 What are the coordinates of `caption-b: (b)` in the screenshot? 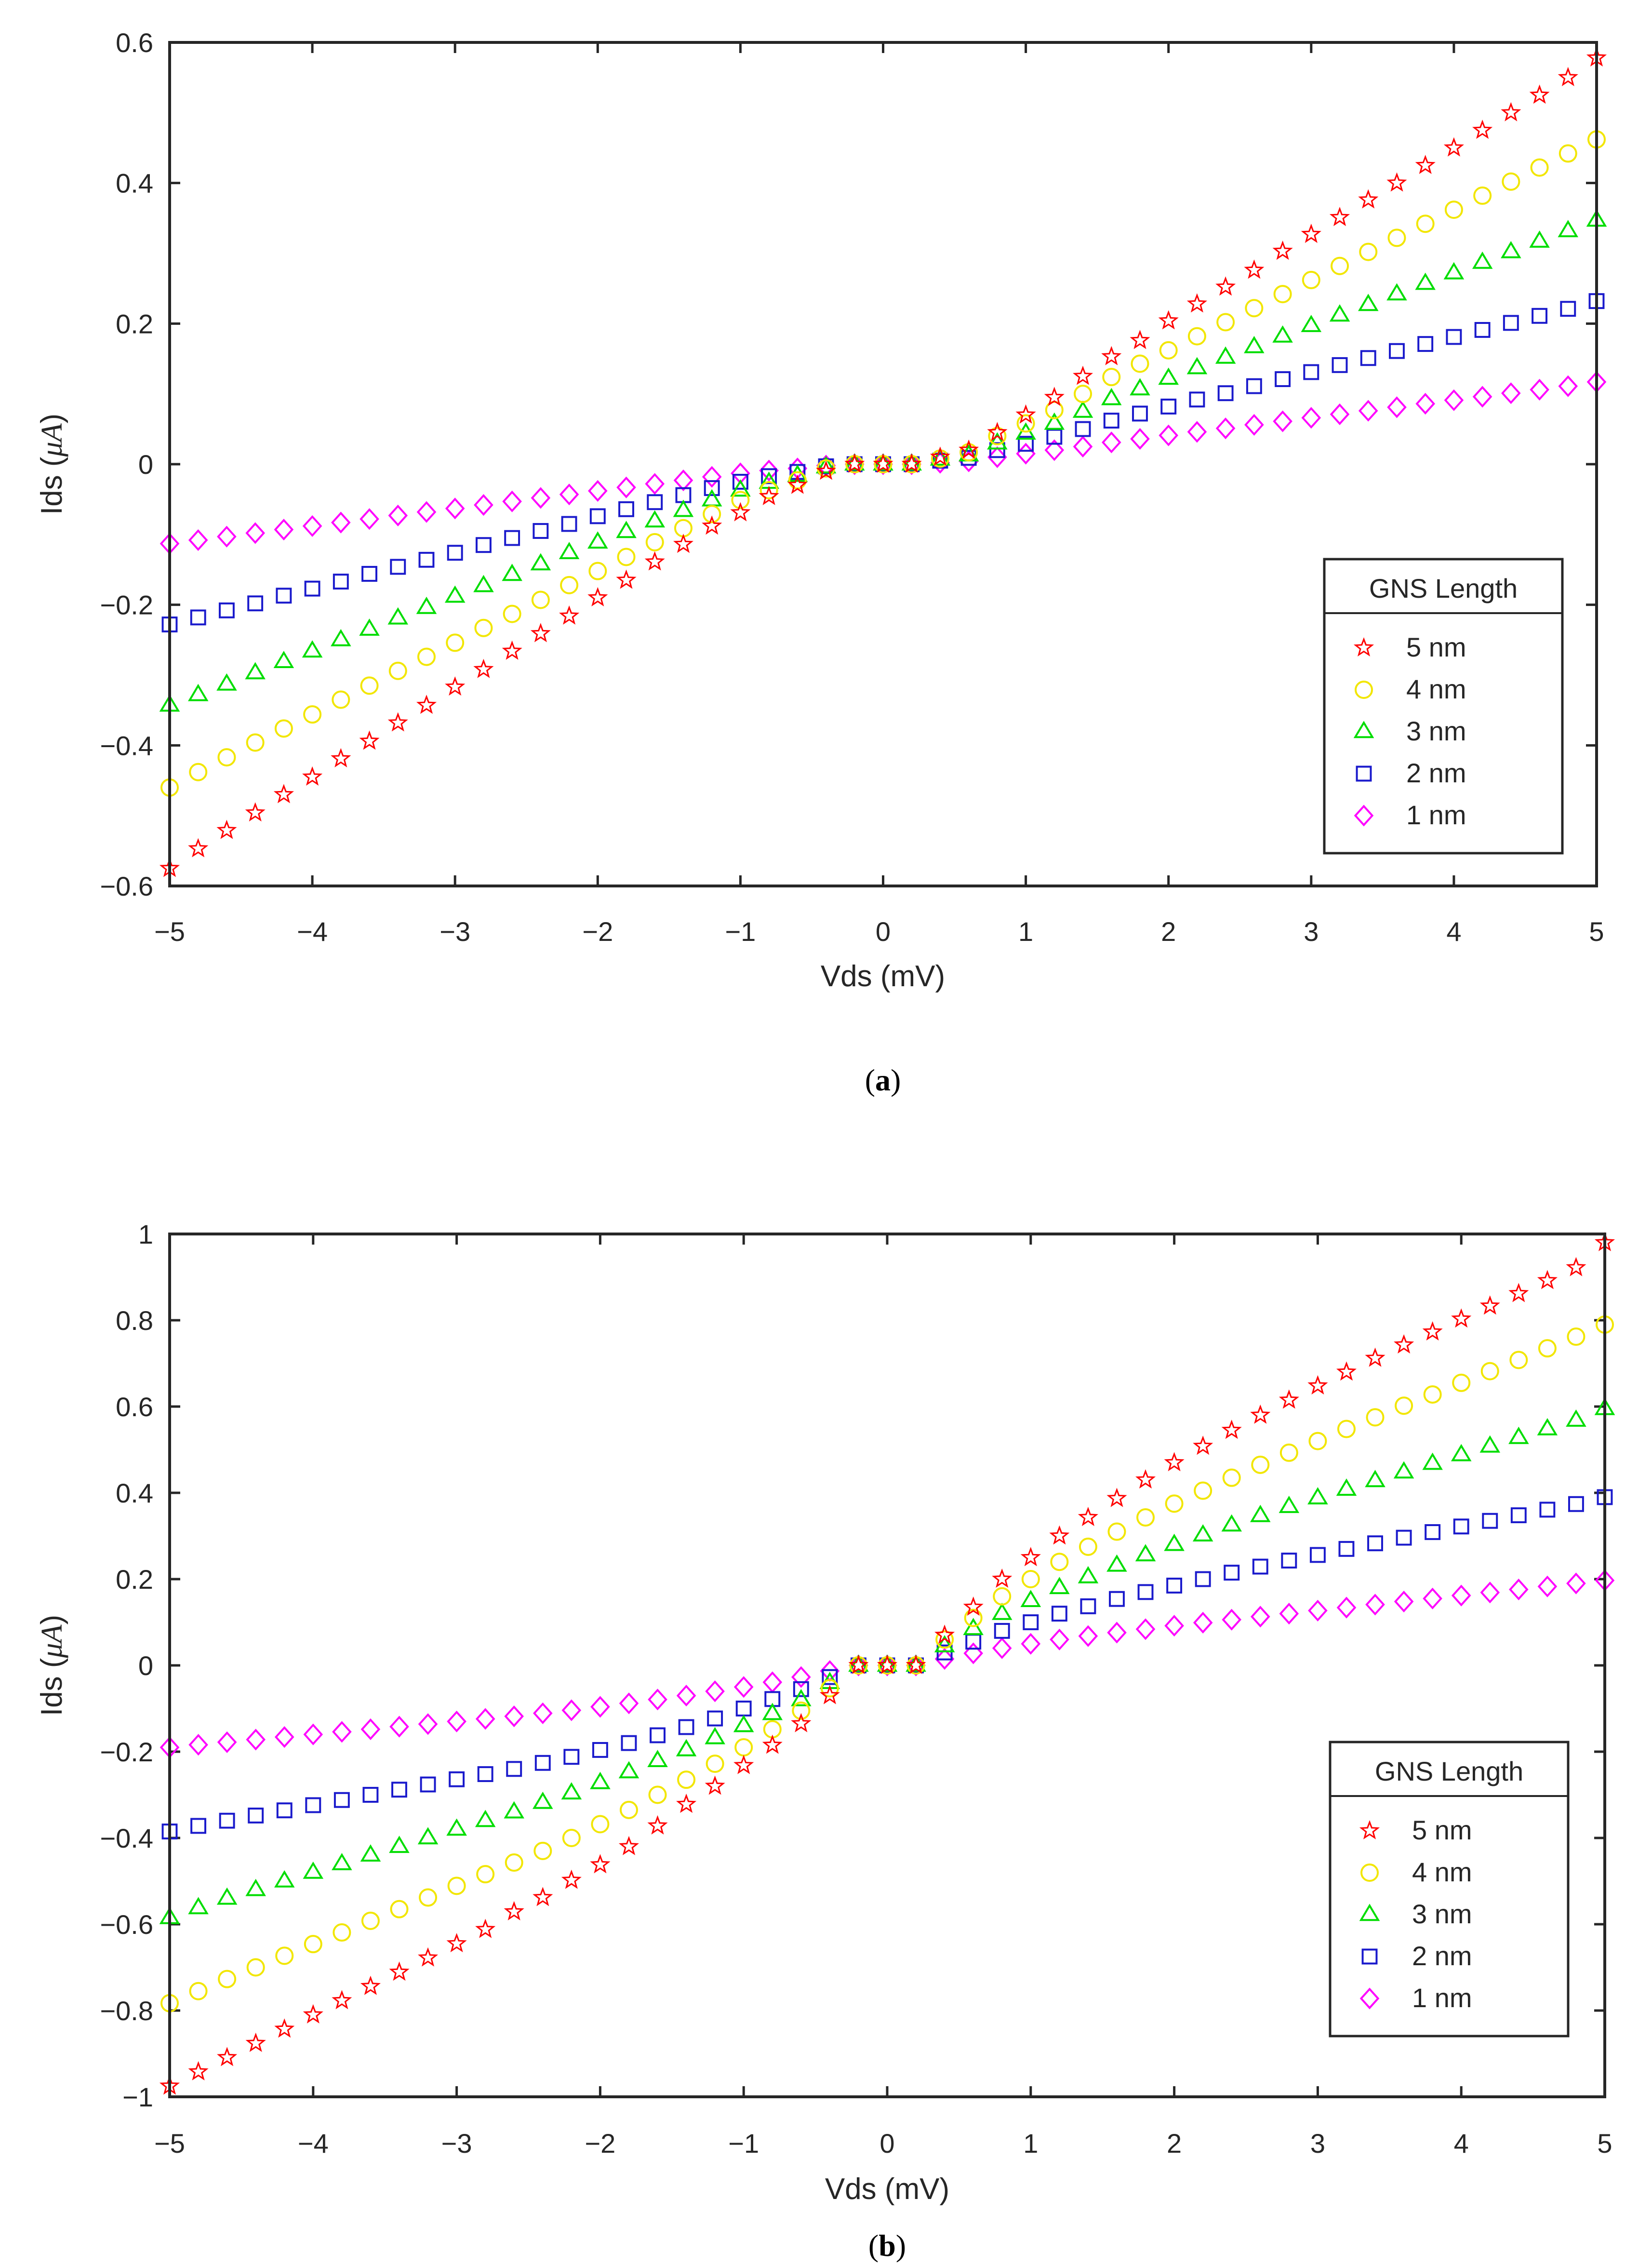 It's located at (887, 2245).